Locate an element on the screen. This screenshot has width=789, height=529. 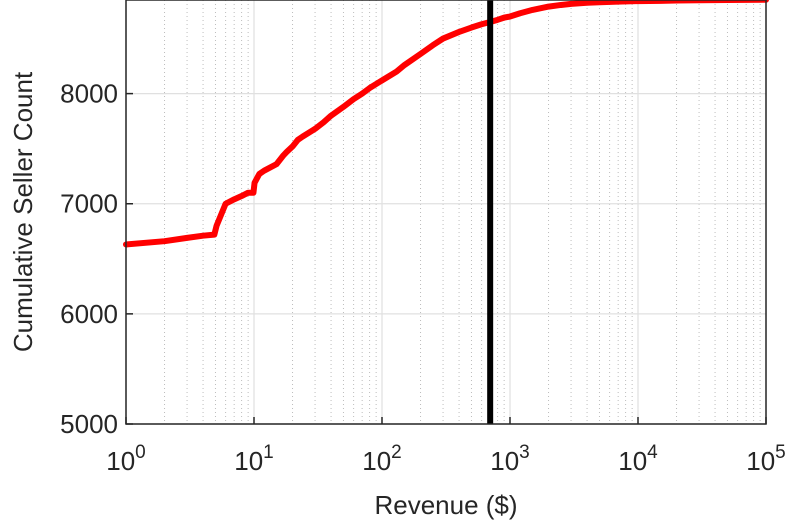
x-tick-label: 10² is located at coordinates (382, 459).